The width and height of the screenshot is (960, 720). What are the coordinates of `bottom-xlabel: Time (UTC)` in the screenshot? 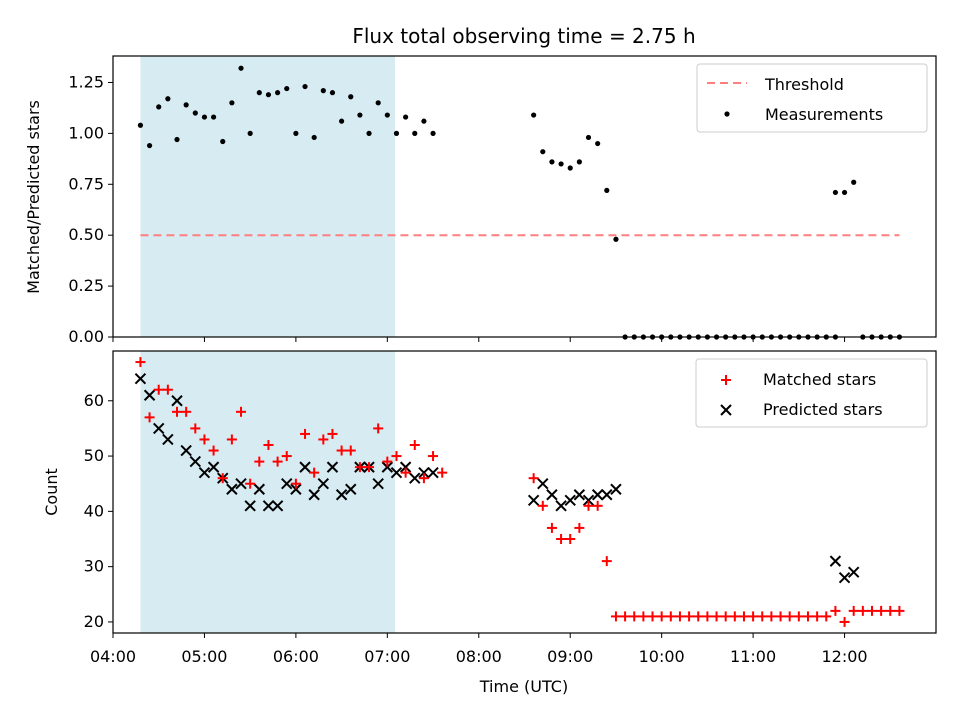 It's located at (523, 686).